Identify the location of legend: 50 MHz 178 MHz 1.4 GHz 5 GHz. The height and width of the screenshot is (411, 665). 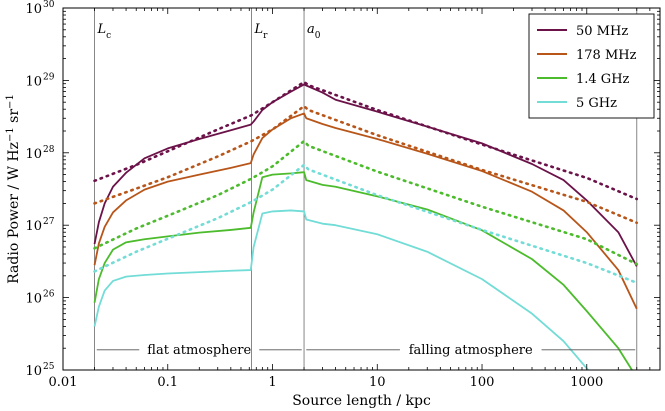
(591, 66).